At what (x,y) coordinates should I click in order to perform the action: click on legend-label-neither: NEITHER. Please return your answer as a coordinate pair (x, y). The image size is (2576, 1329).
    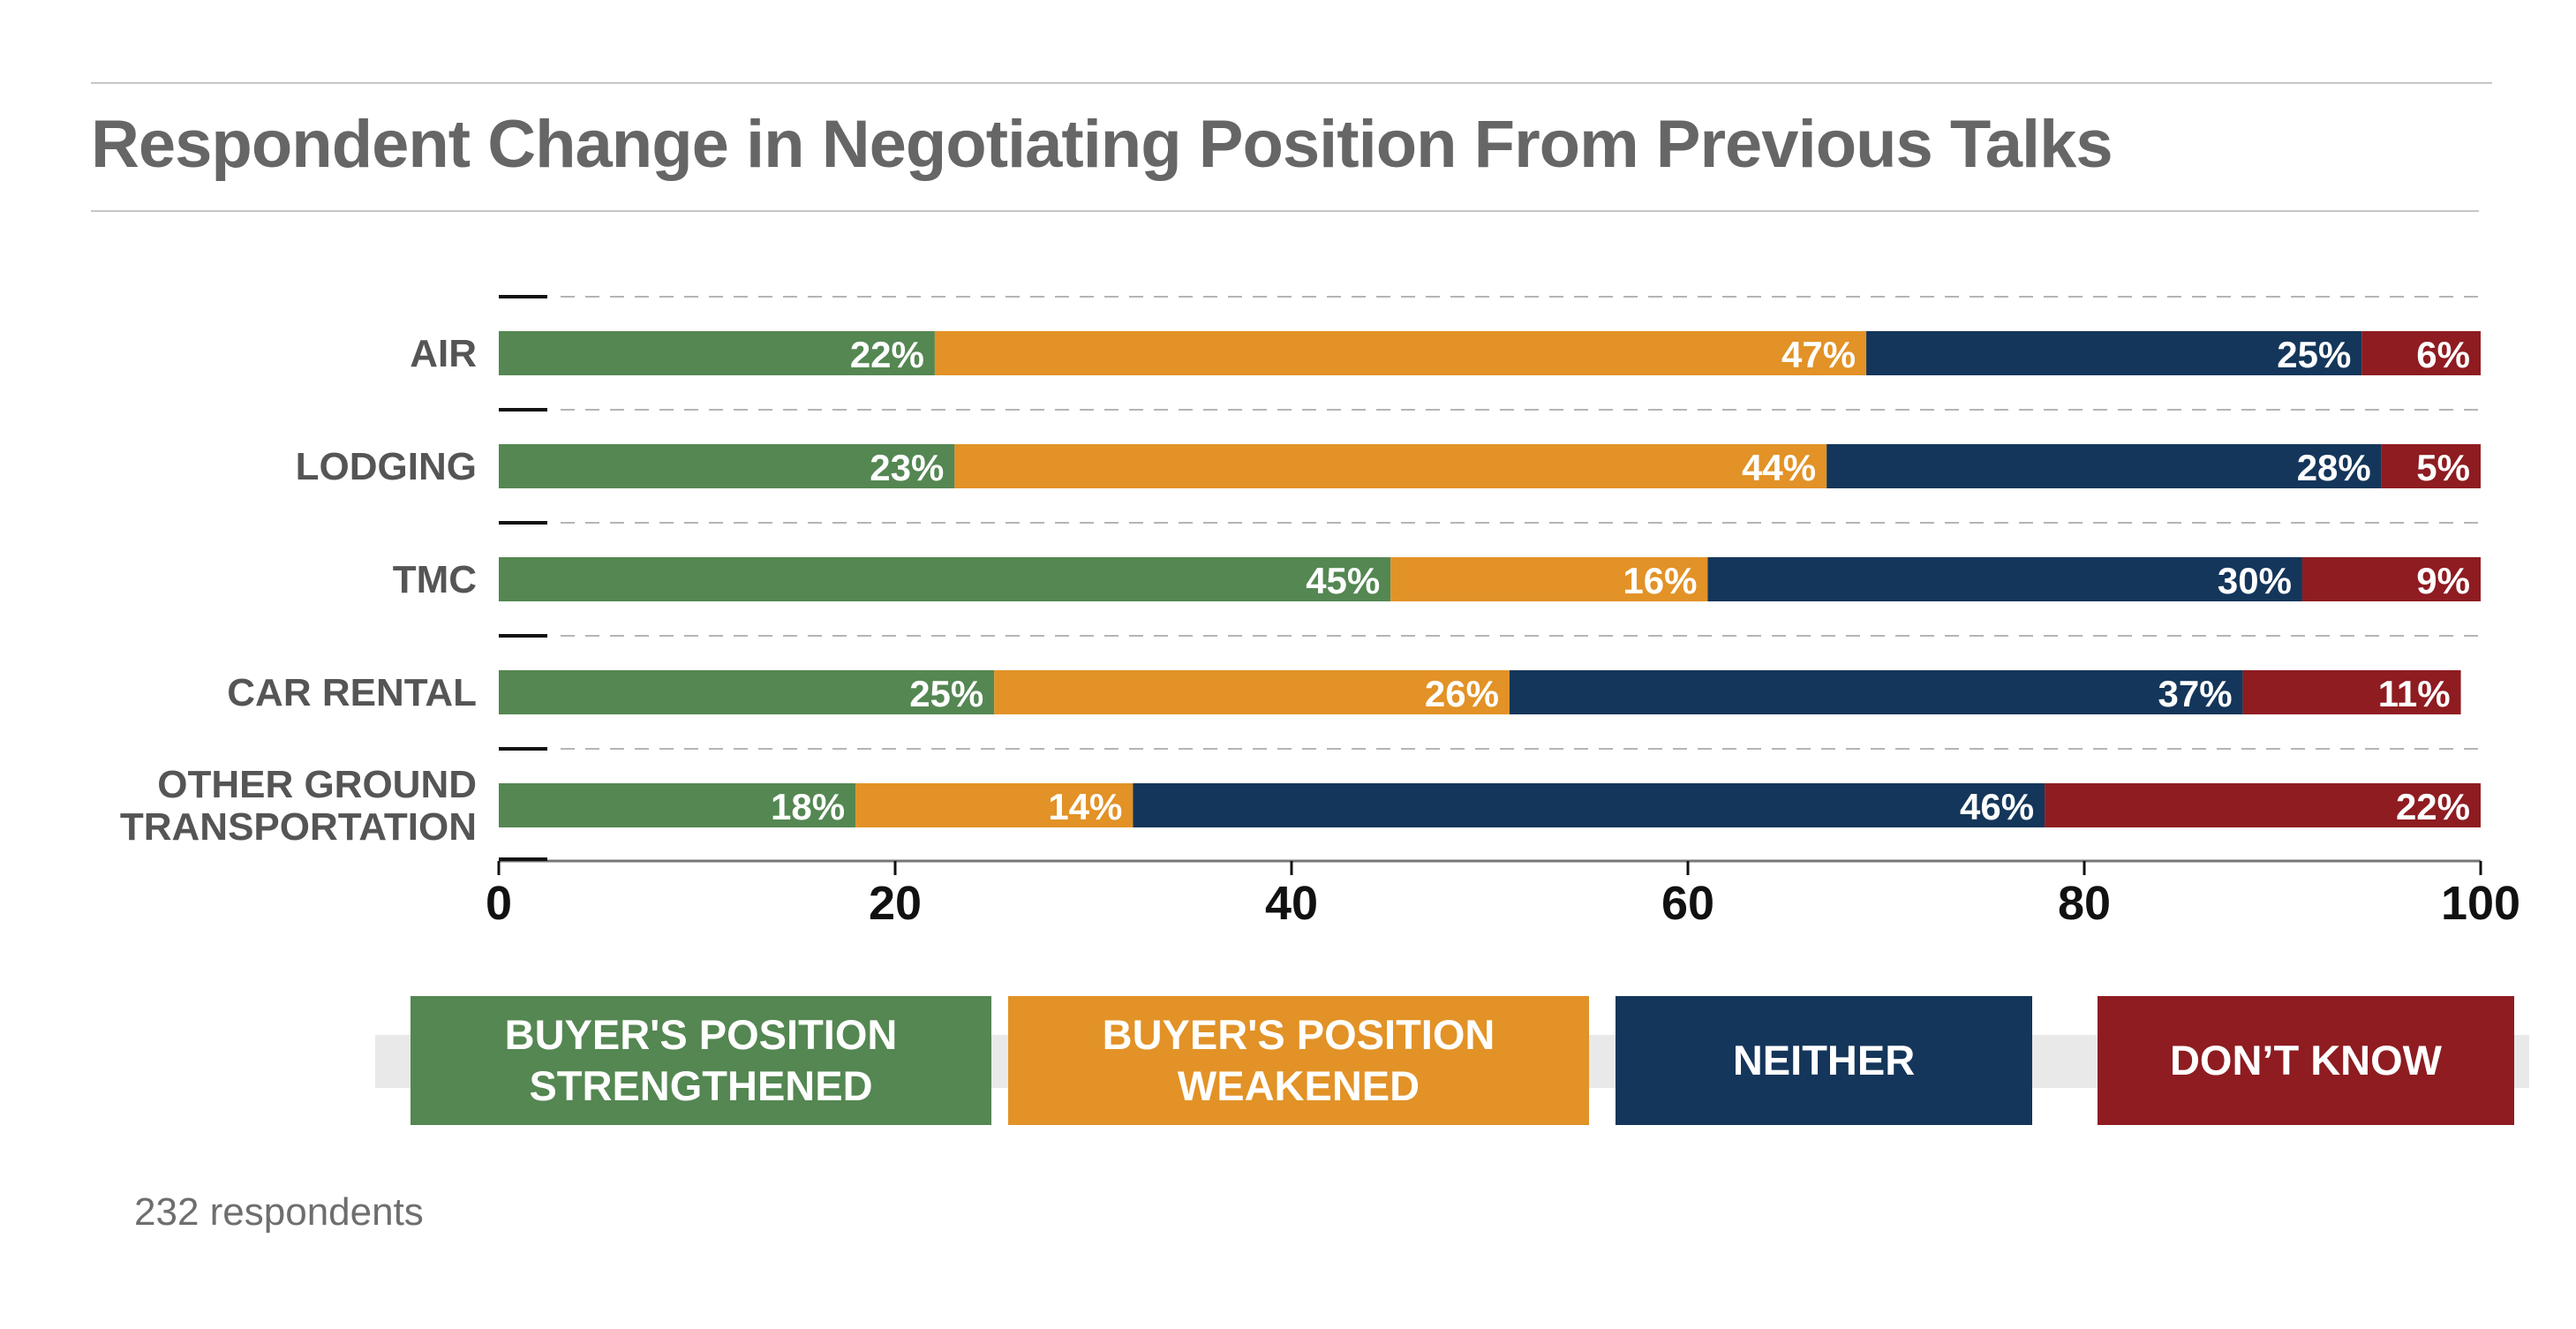
    Looking at the image, I should click on (1824, 1060).